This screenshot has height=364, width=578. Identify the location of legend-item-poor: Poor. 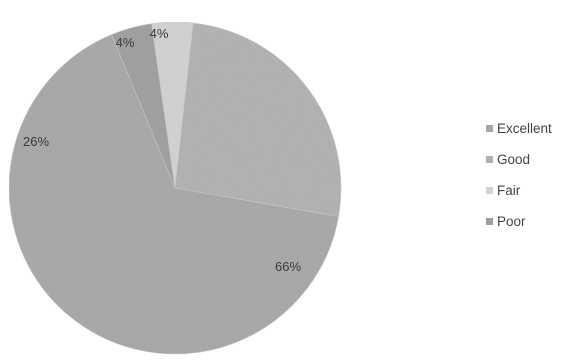
(519, 221).